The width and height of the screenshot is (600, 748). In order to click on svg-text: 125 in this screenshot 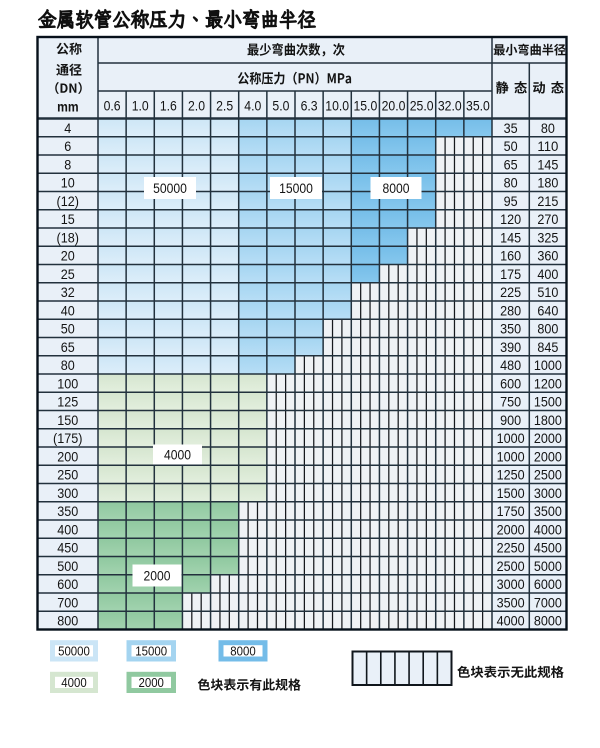, I will do `click(67, 402)`.